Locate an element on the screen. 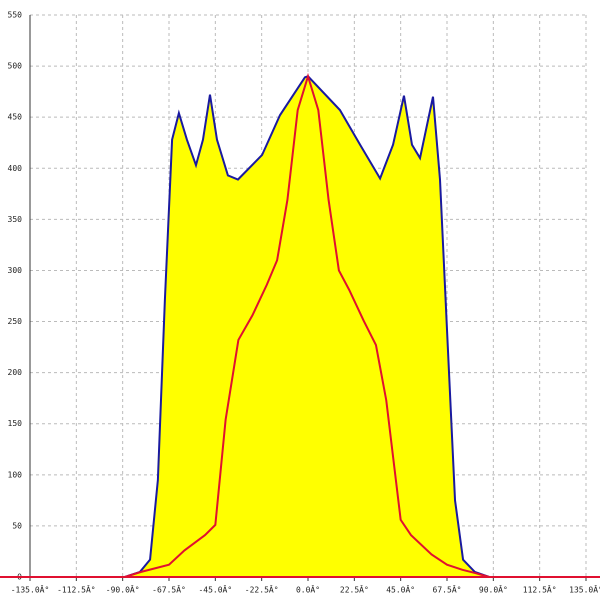 This screenshot has height=600, width=600. y-tick-label: 100 is located at coordinates (15, 474).